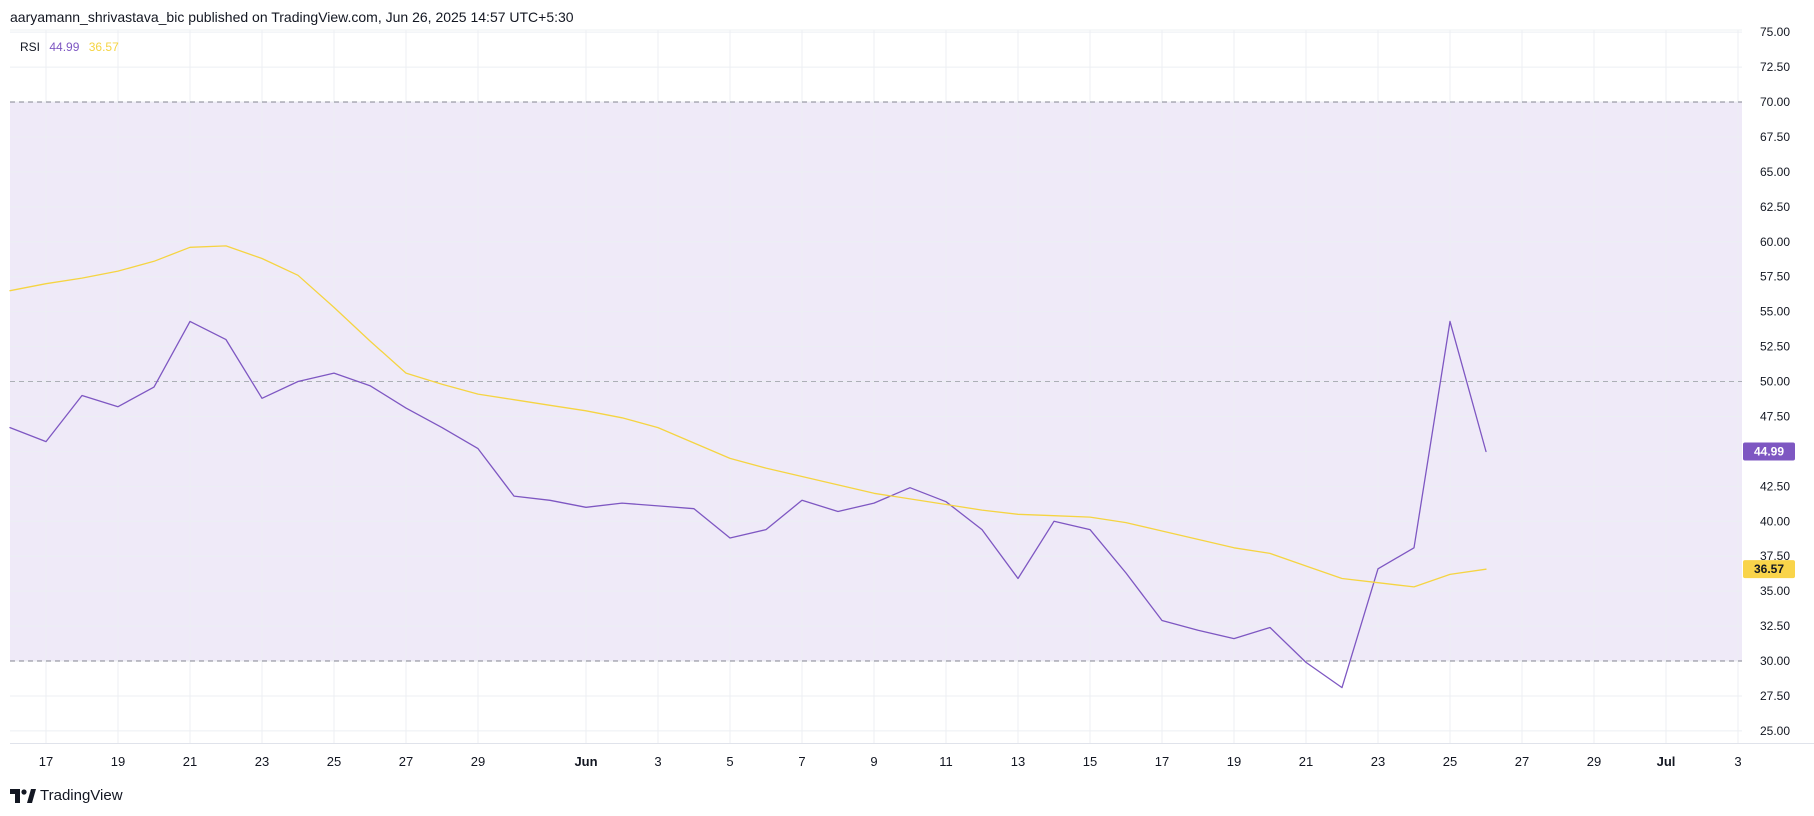 The height and width of the screenshot is (816, 1814). What do you see at coordinates (1018, 761) in the screenshot?
I see `x-tick-label: 13` at bounding box center [1018, 761].